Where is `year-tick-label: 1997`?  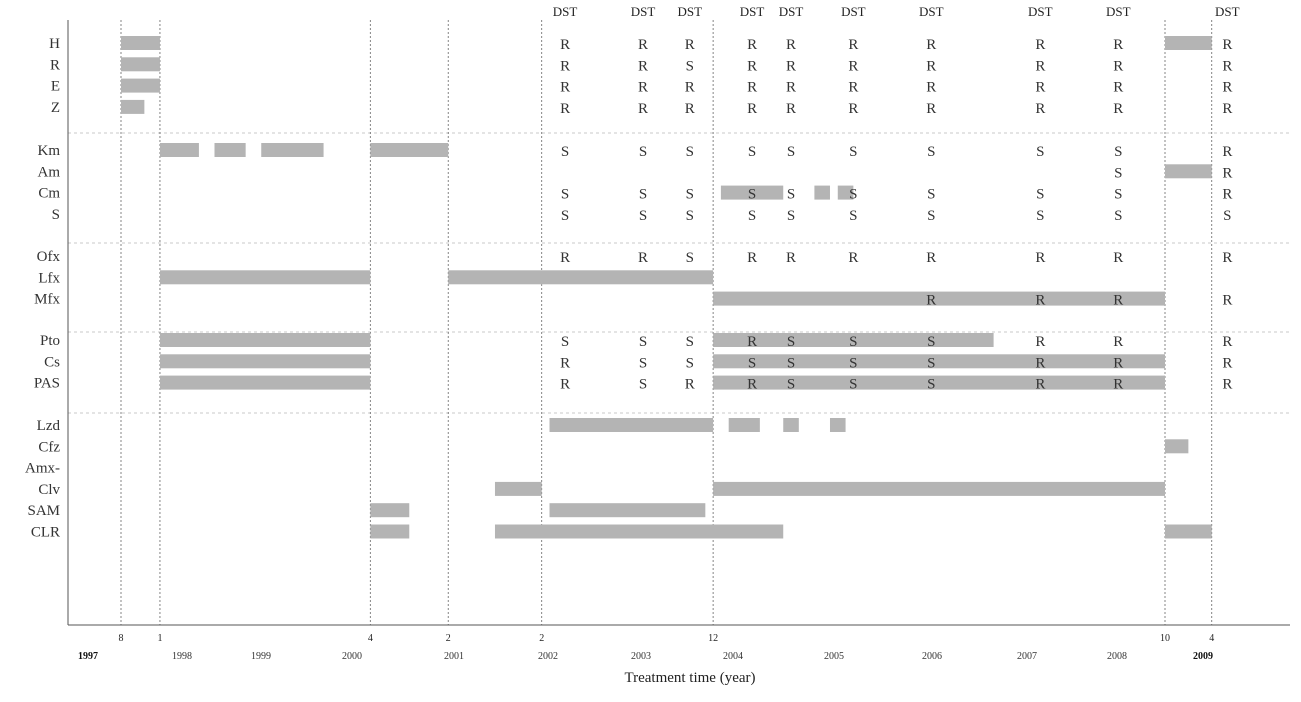 year-tick-label: 1997 is located at coordinates (88, 656).